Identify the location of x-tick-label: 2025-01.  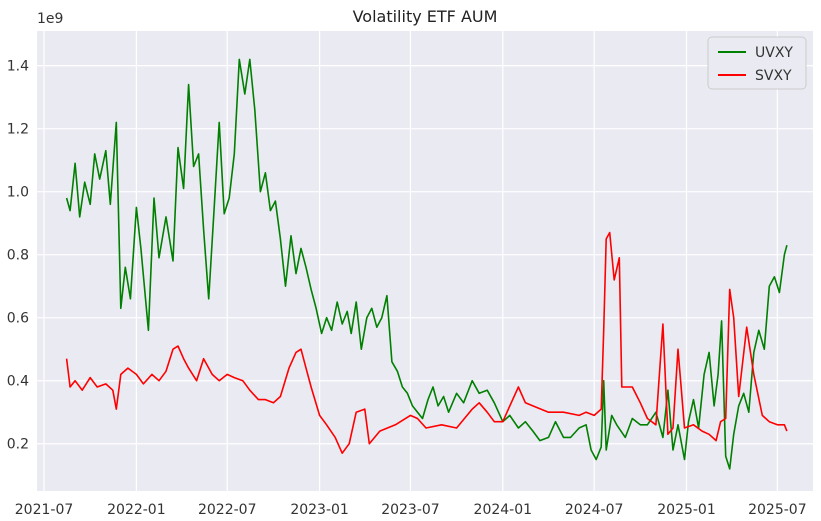
(686, 510).